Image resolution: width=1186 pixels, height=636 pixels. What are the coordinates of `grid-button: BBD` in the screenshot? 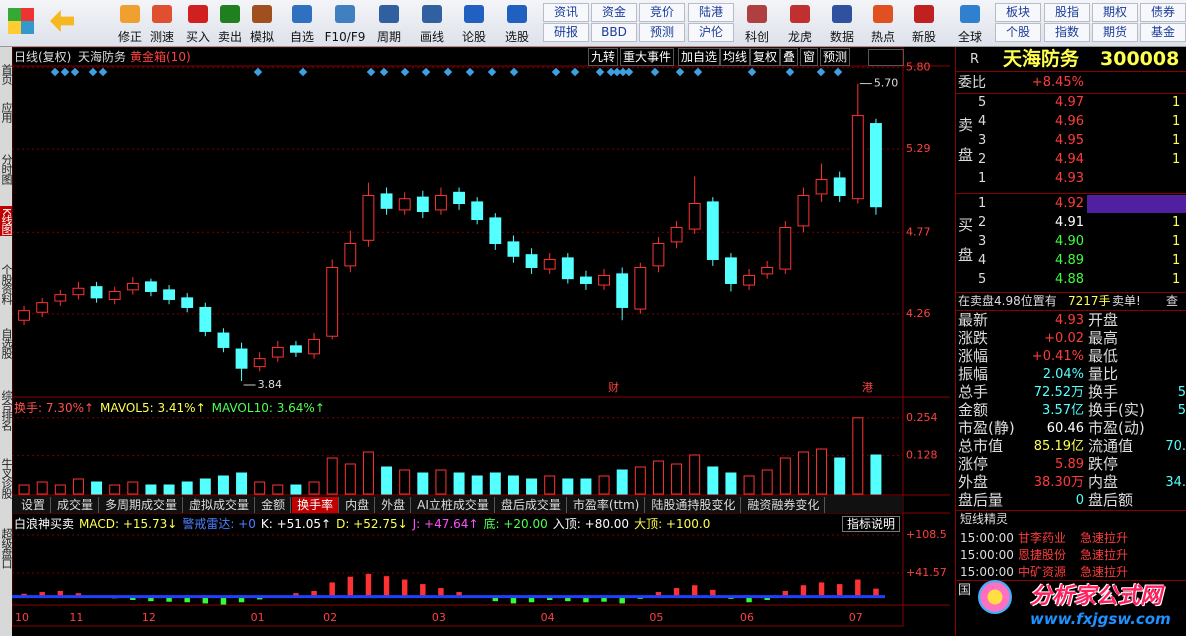 It's located at (614, 32).